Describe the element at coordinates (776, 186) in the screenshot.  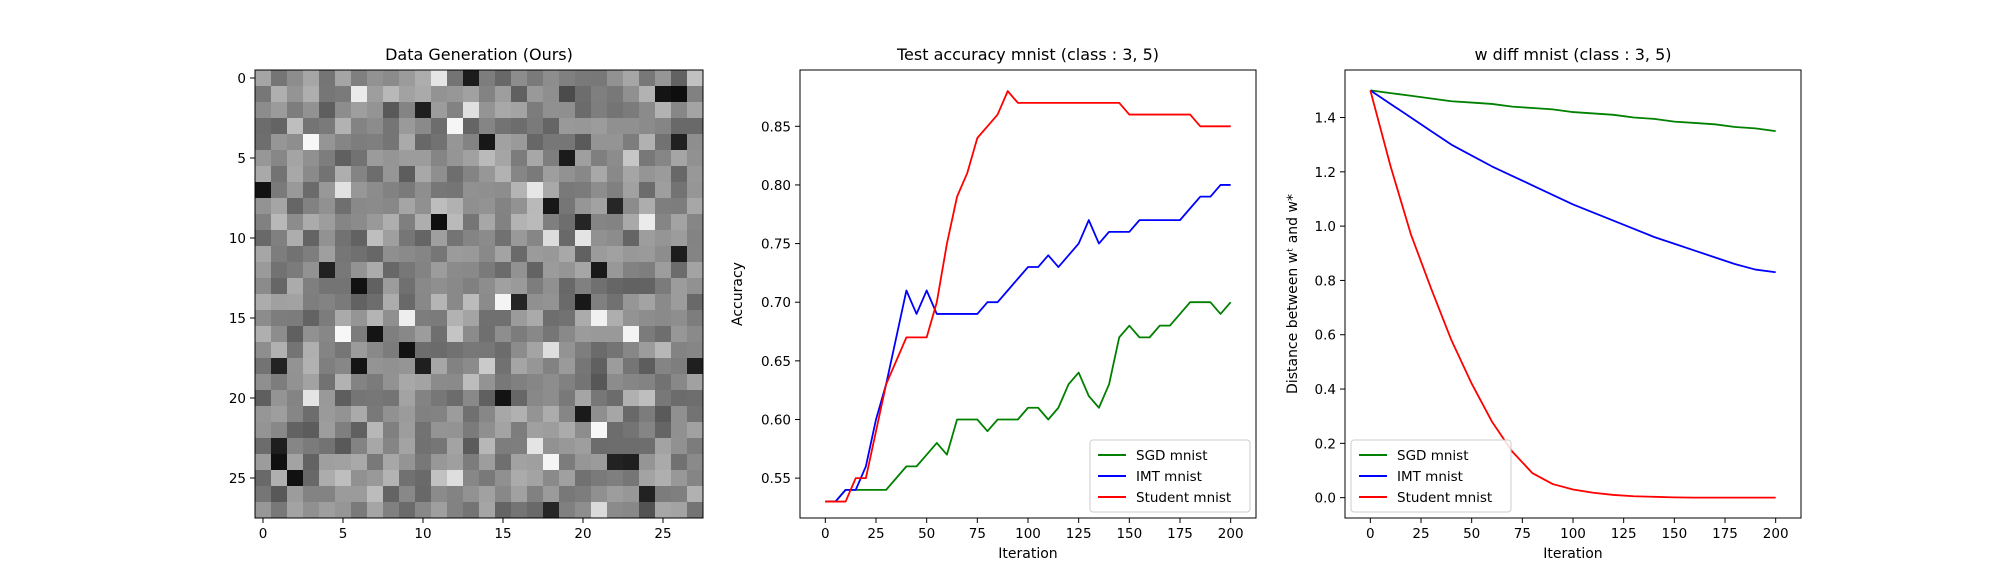
I see `y-tick-label: 0.80` at that location.